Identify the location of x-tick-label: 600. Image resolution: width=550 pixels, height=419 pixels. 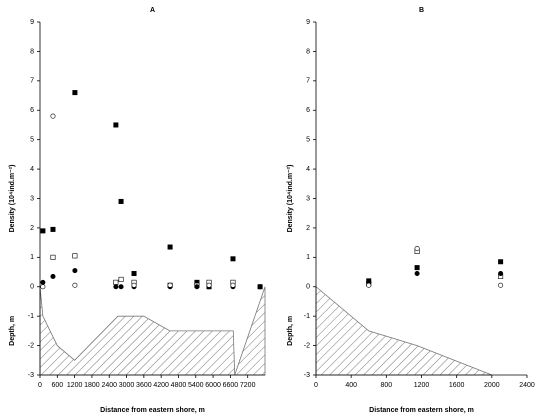
(57, 385).